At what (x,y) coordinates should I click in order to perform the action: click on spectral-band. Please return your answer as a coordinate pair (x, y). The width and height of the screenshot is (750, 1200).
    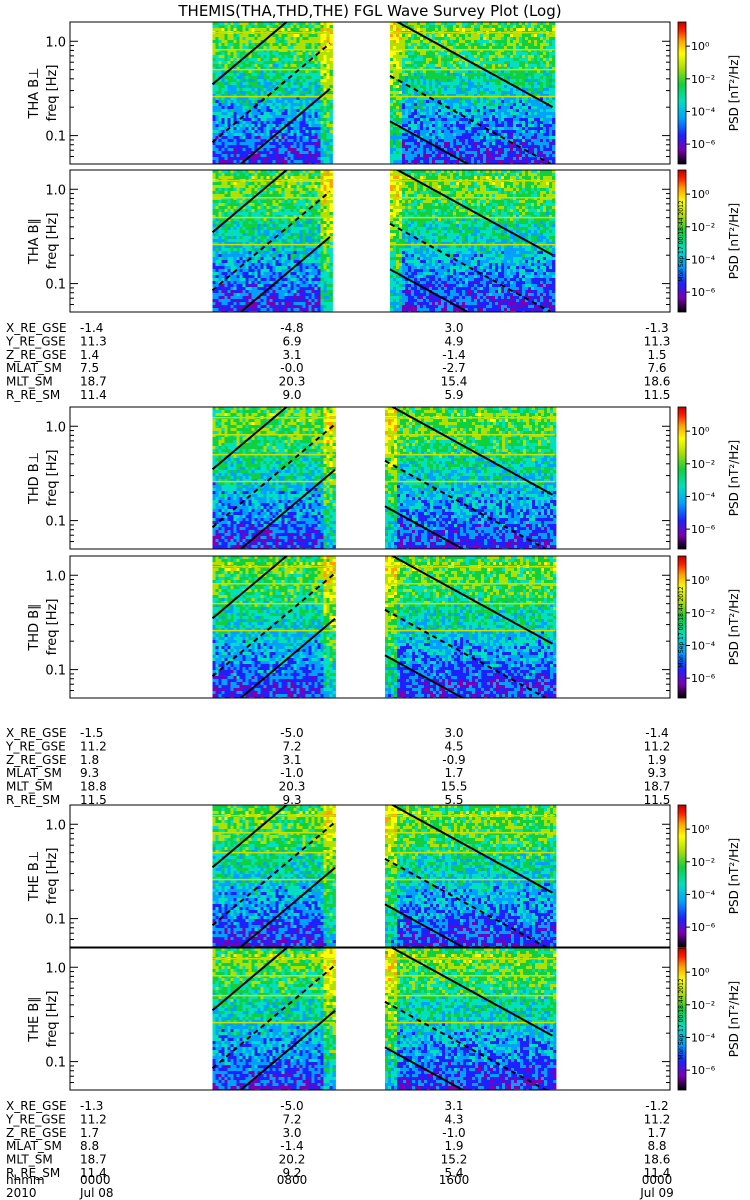
    Looking at the image, I should click on (271, 96).